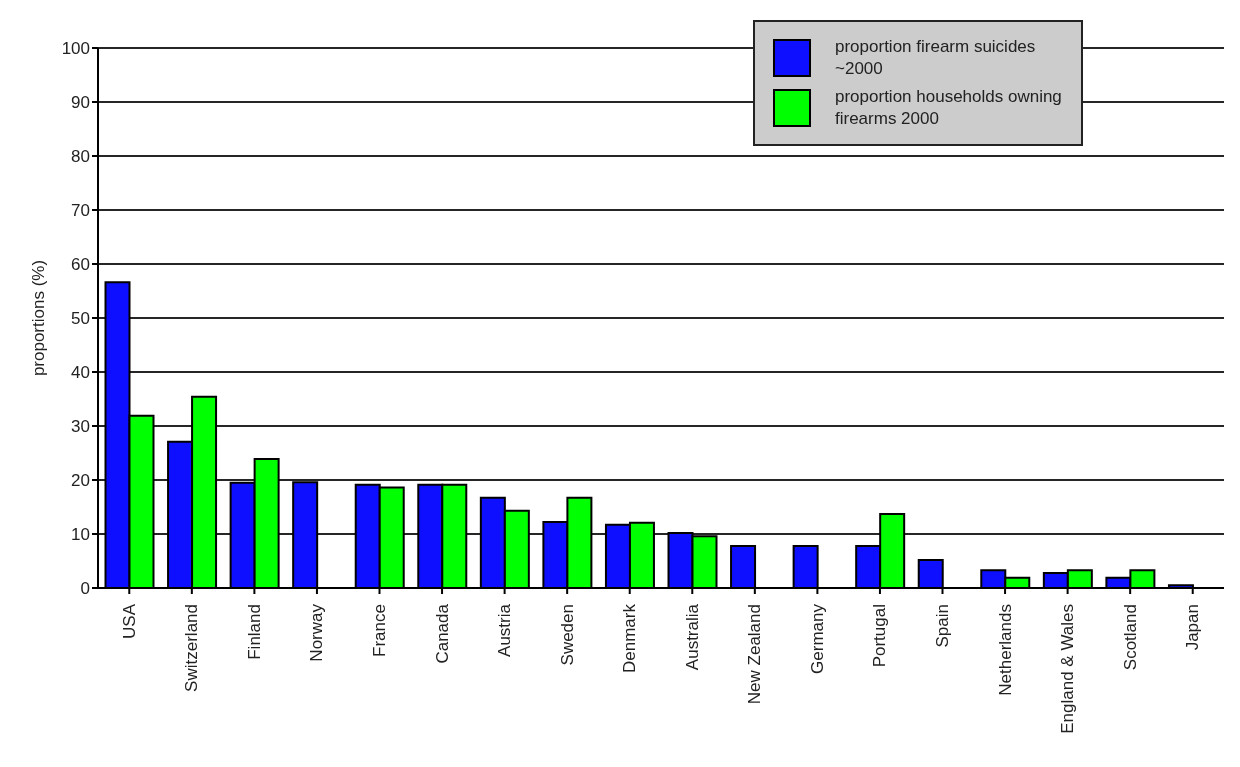 The image size is (1240, 767). Describe the element at coordinates (80, 481) in the screenshot. I see `y-tick-label: 20` at that location.